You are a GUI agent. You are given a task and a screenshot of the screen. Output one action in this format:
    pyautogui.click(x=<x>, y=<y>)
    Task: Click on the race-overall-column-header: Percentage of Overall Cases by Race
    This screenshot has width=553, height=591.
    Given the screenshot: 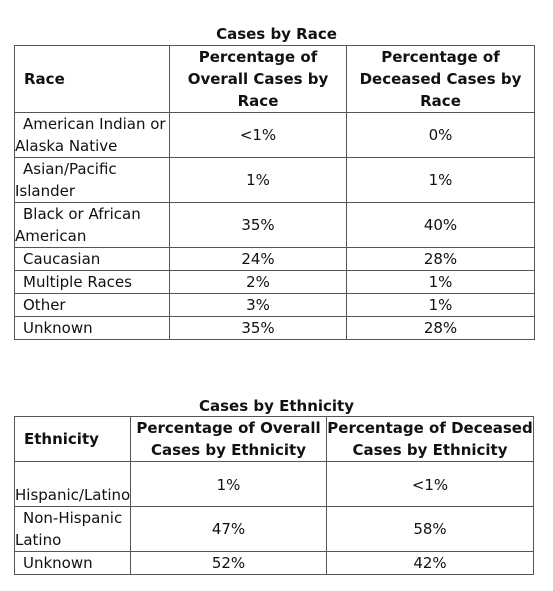 What is the action you would take?
    pyautogui.click(x=258, y=79)
    